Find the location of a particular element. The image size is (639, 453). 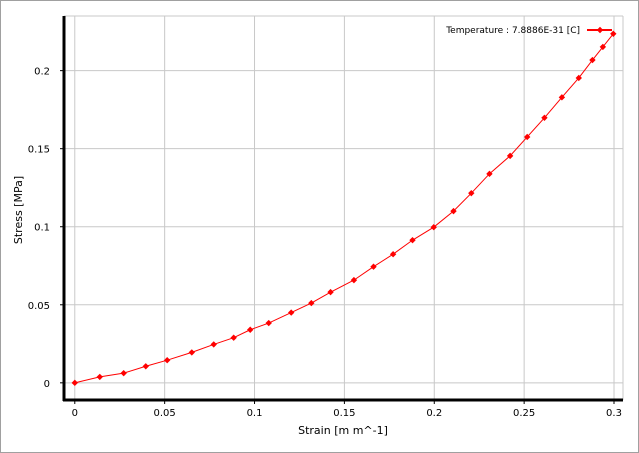

y-ticks: 0 0.05 0.1 0.15 0.2 is located at coordinates (46, 228).